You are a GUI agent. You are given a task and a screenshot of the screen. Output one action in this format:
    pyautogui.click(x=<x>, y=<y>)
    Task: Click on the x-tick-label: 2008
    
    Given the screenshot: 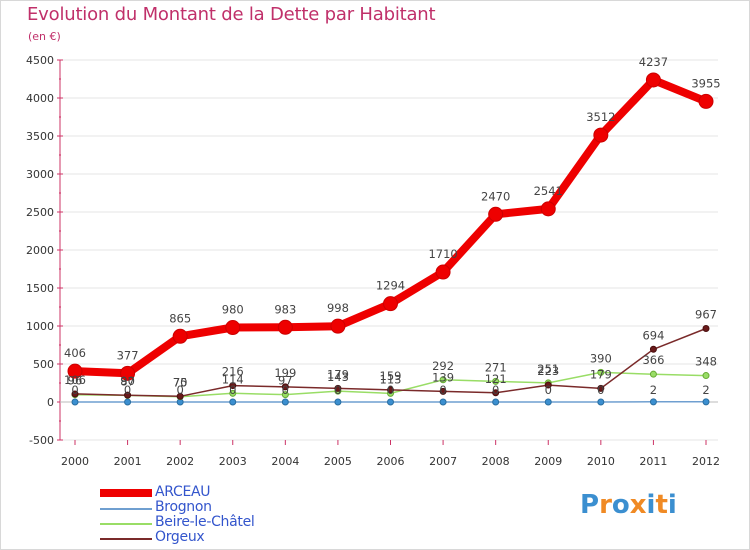 What is the action you would take?
    pyautogui.click(x=496, y=461)
    